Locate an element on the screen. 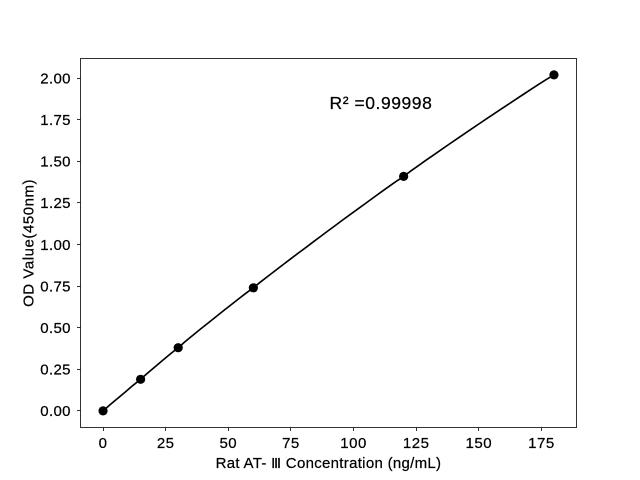 The width and height of the screenshot is (640, 480). svg-text: 1.75 is located at coordinates (55, 120).